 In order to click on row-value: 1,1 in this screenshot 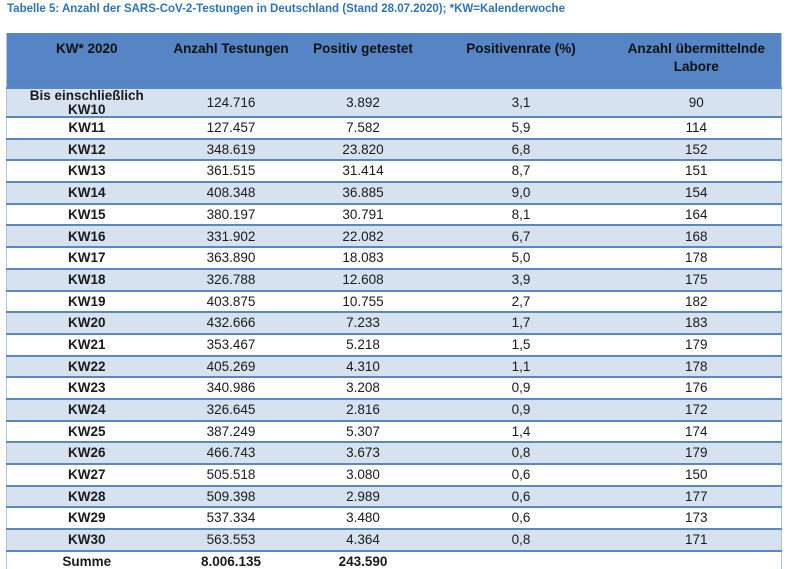, I will do `click(521, 366)`.